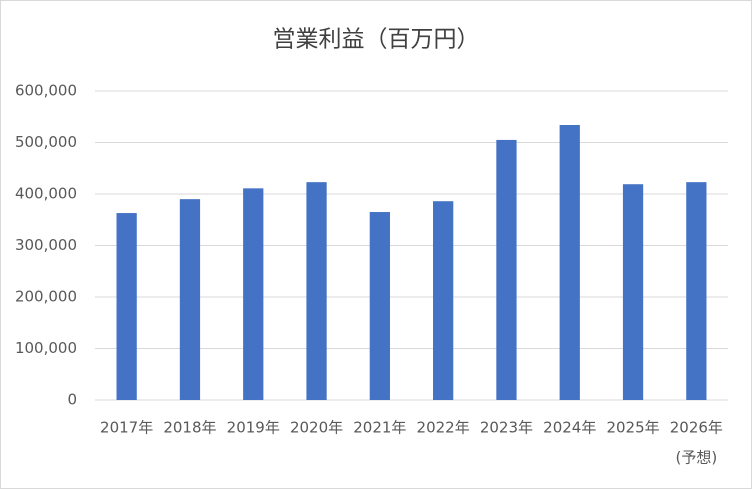 This screenshot has height=489, width=752. I want to click on x-tick-label: 2023年, so click(506, 428).